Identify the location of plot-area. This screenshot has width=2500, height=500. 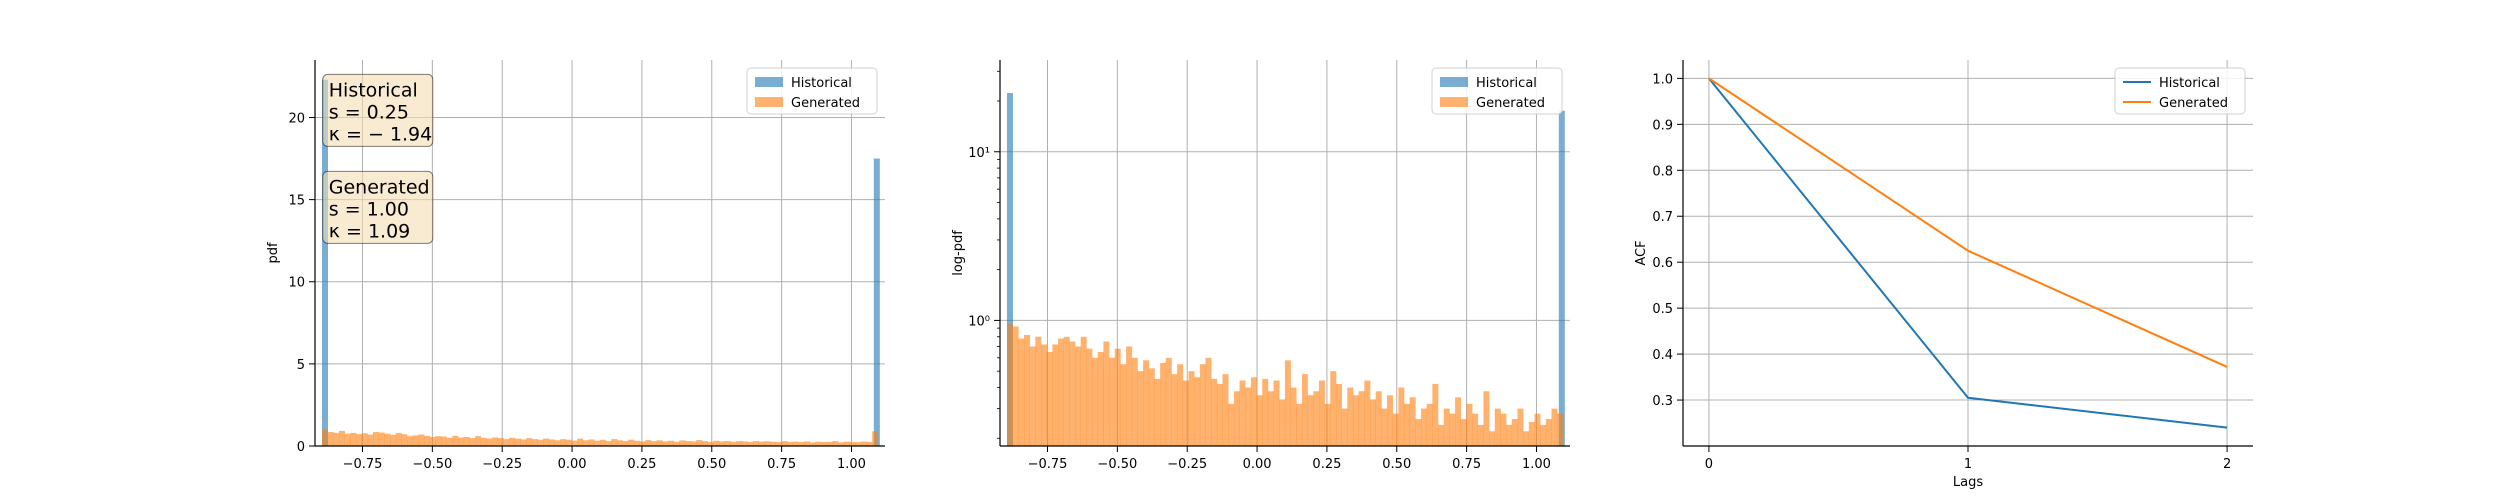
(1968, 253).